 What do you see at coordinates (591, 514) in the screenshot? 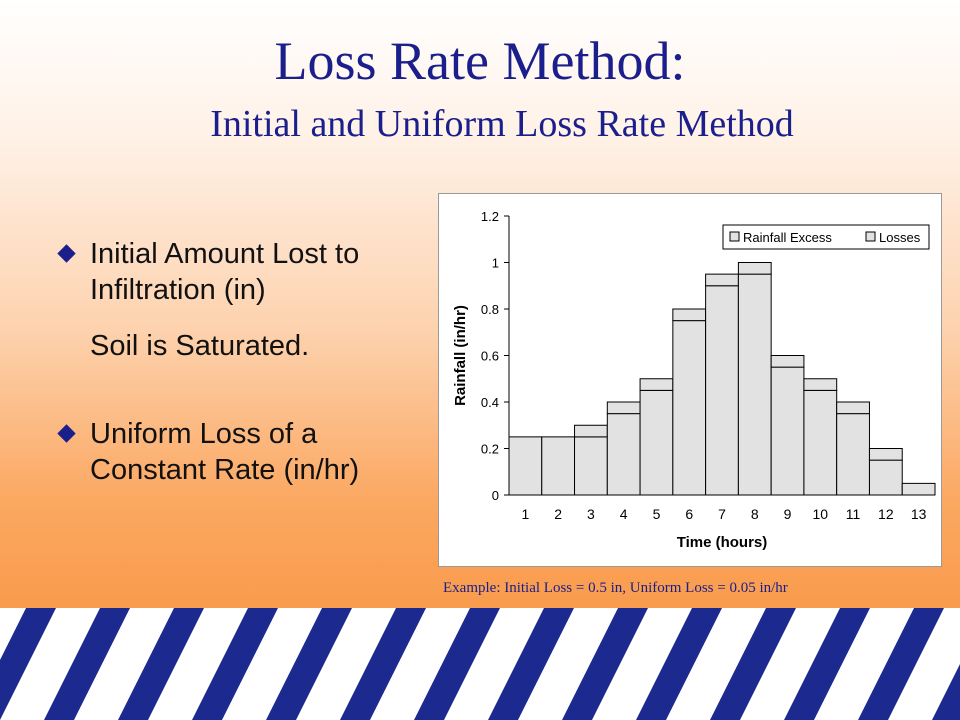
I see `x-tick-label: 3` at bounding box center [591, 514].